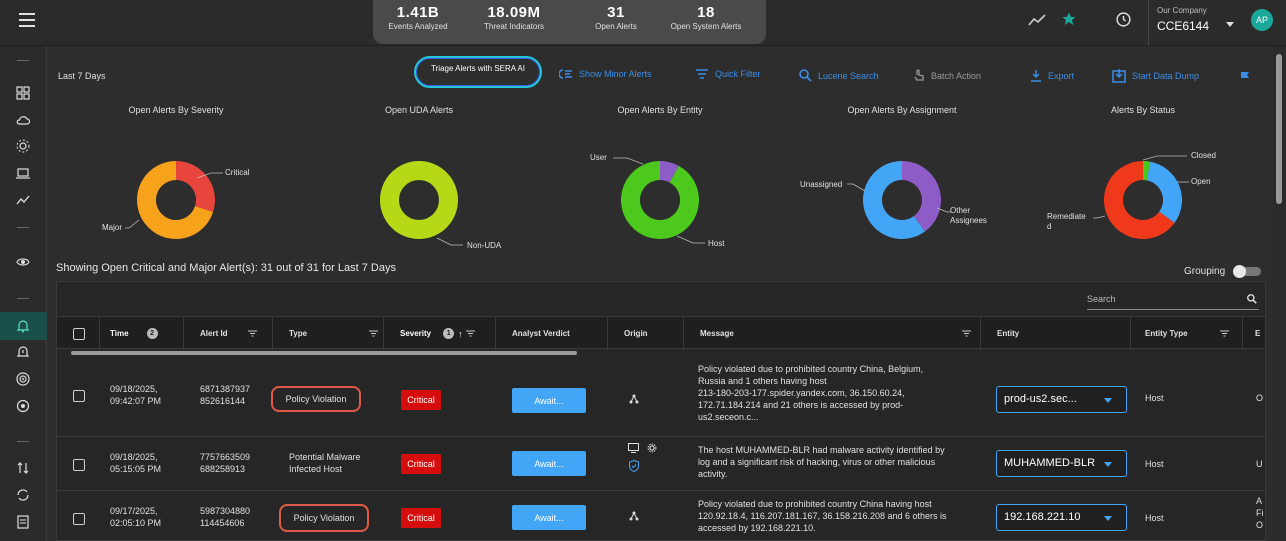 The width and height of the screenshot is (1286, 541). I want to click on column-entity-label: Entity, so click(1008, 333).